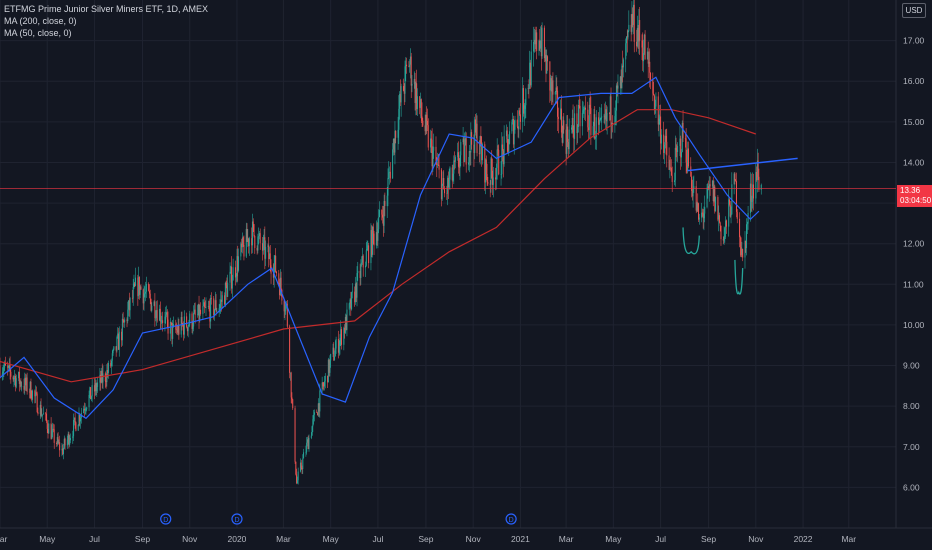 Image resolution: width=932 pixels, height=550 pixels. I want to click on x-tick-label: Nov, so click(756, 539).